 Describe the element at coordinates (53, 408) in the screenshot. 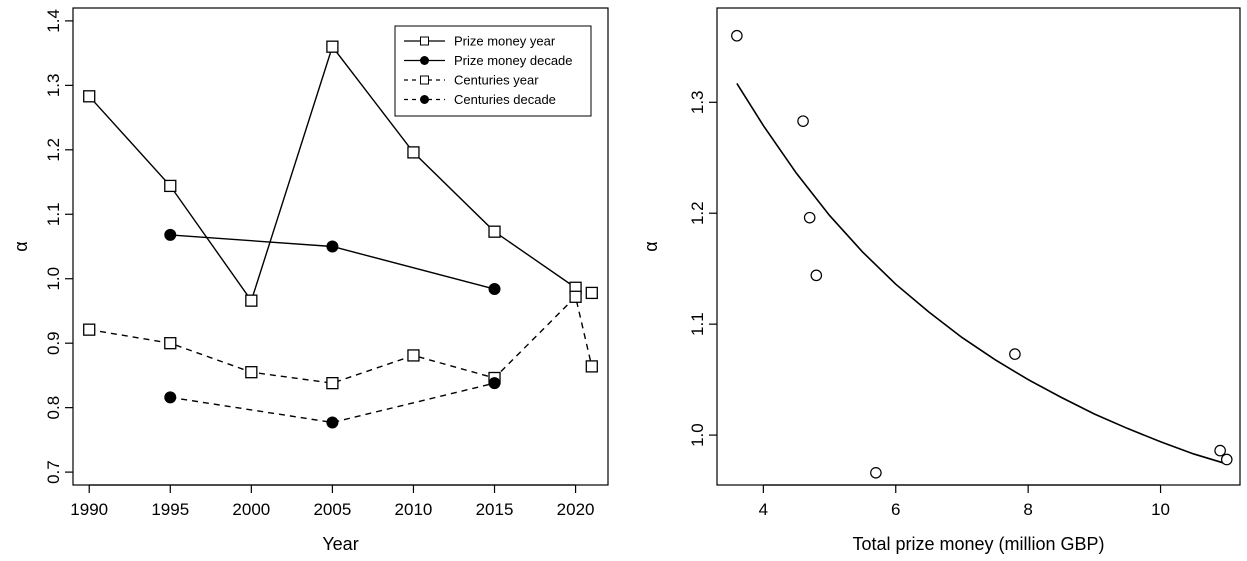

I see `y-tick-label: 0.8` at that location.